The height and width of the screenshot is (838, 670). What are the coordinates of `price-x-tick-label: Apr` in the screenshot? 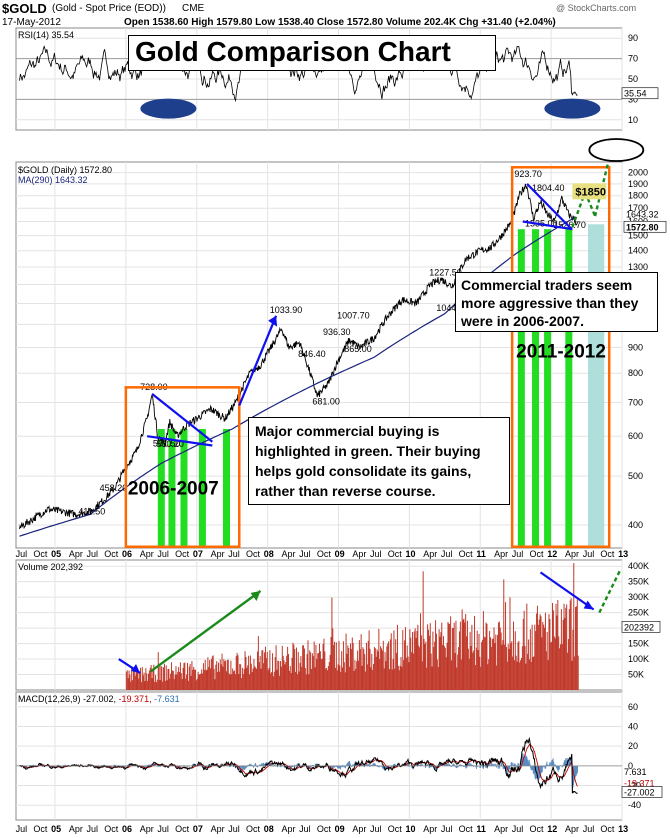 It's located at (501, 554).